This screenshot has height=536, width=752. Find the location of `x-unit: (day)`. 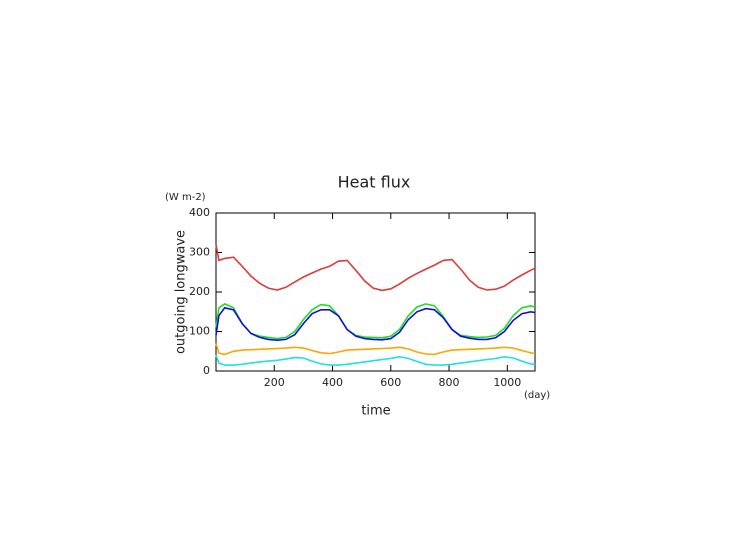

x-unit: (day) is located at coordinates (537, 395).